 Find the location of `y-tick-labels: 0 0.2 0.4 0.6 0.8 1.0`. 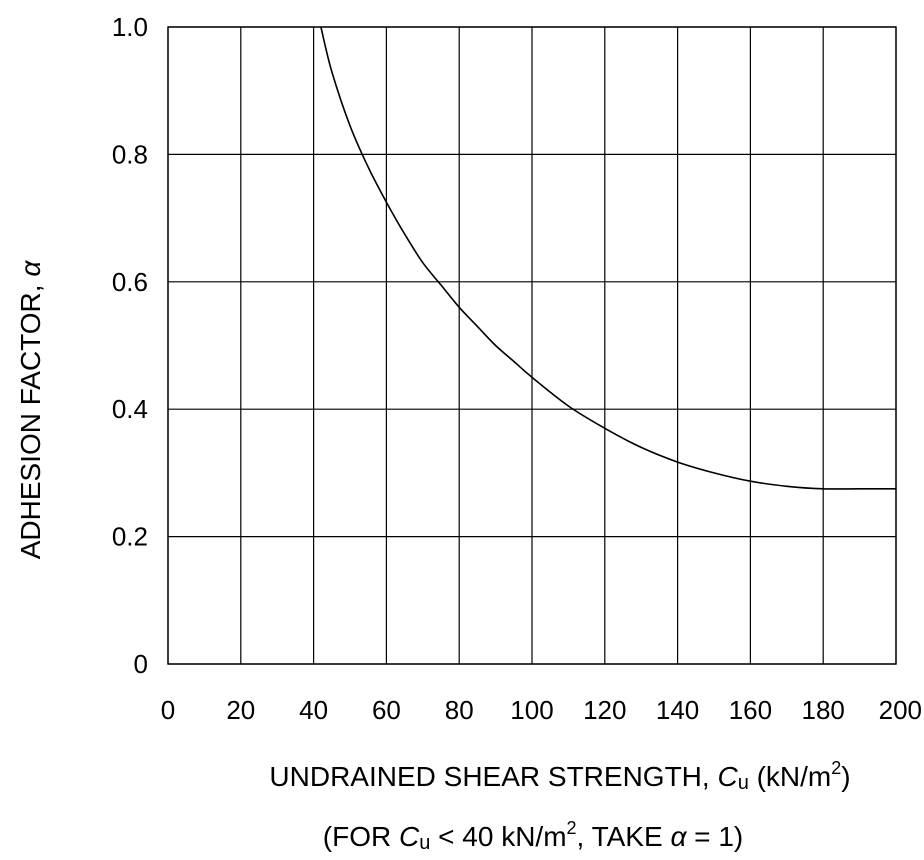

y-tick-labels: 0 0.2 0.4 0.6 0.8 1.0 is located at coordinates (130, 345).